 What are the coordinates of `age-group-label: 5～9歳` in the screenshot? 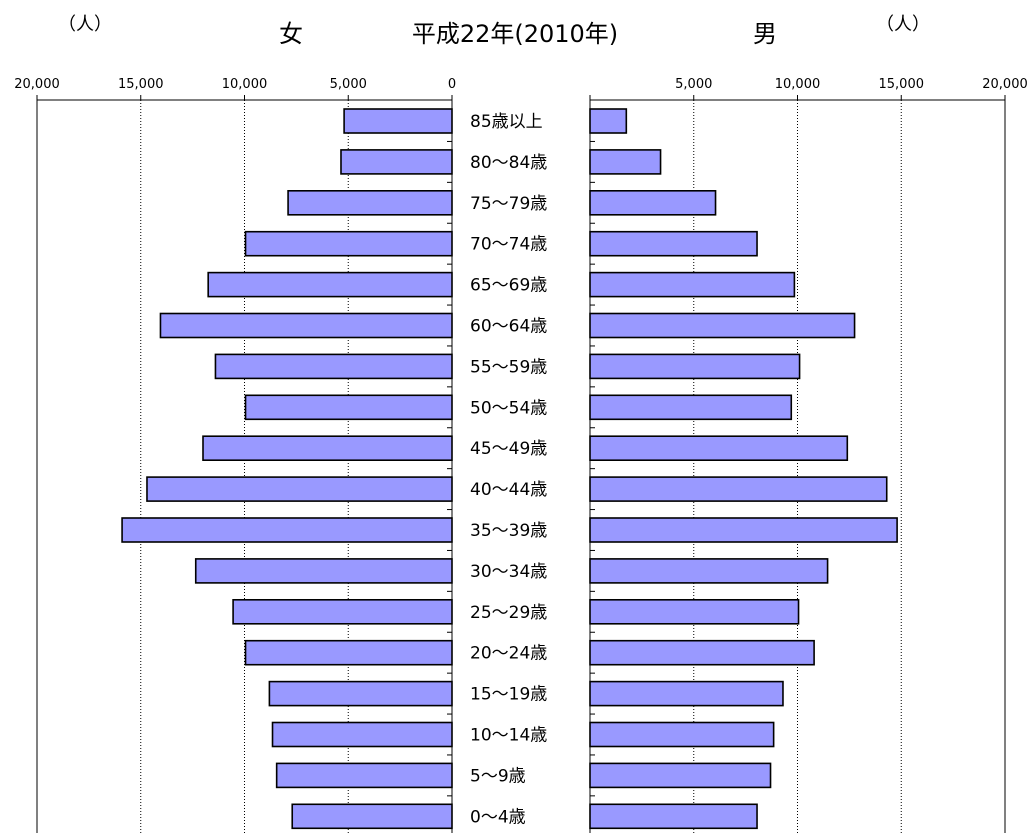 It's located at (498, 776).